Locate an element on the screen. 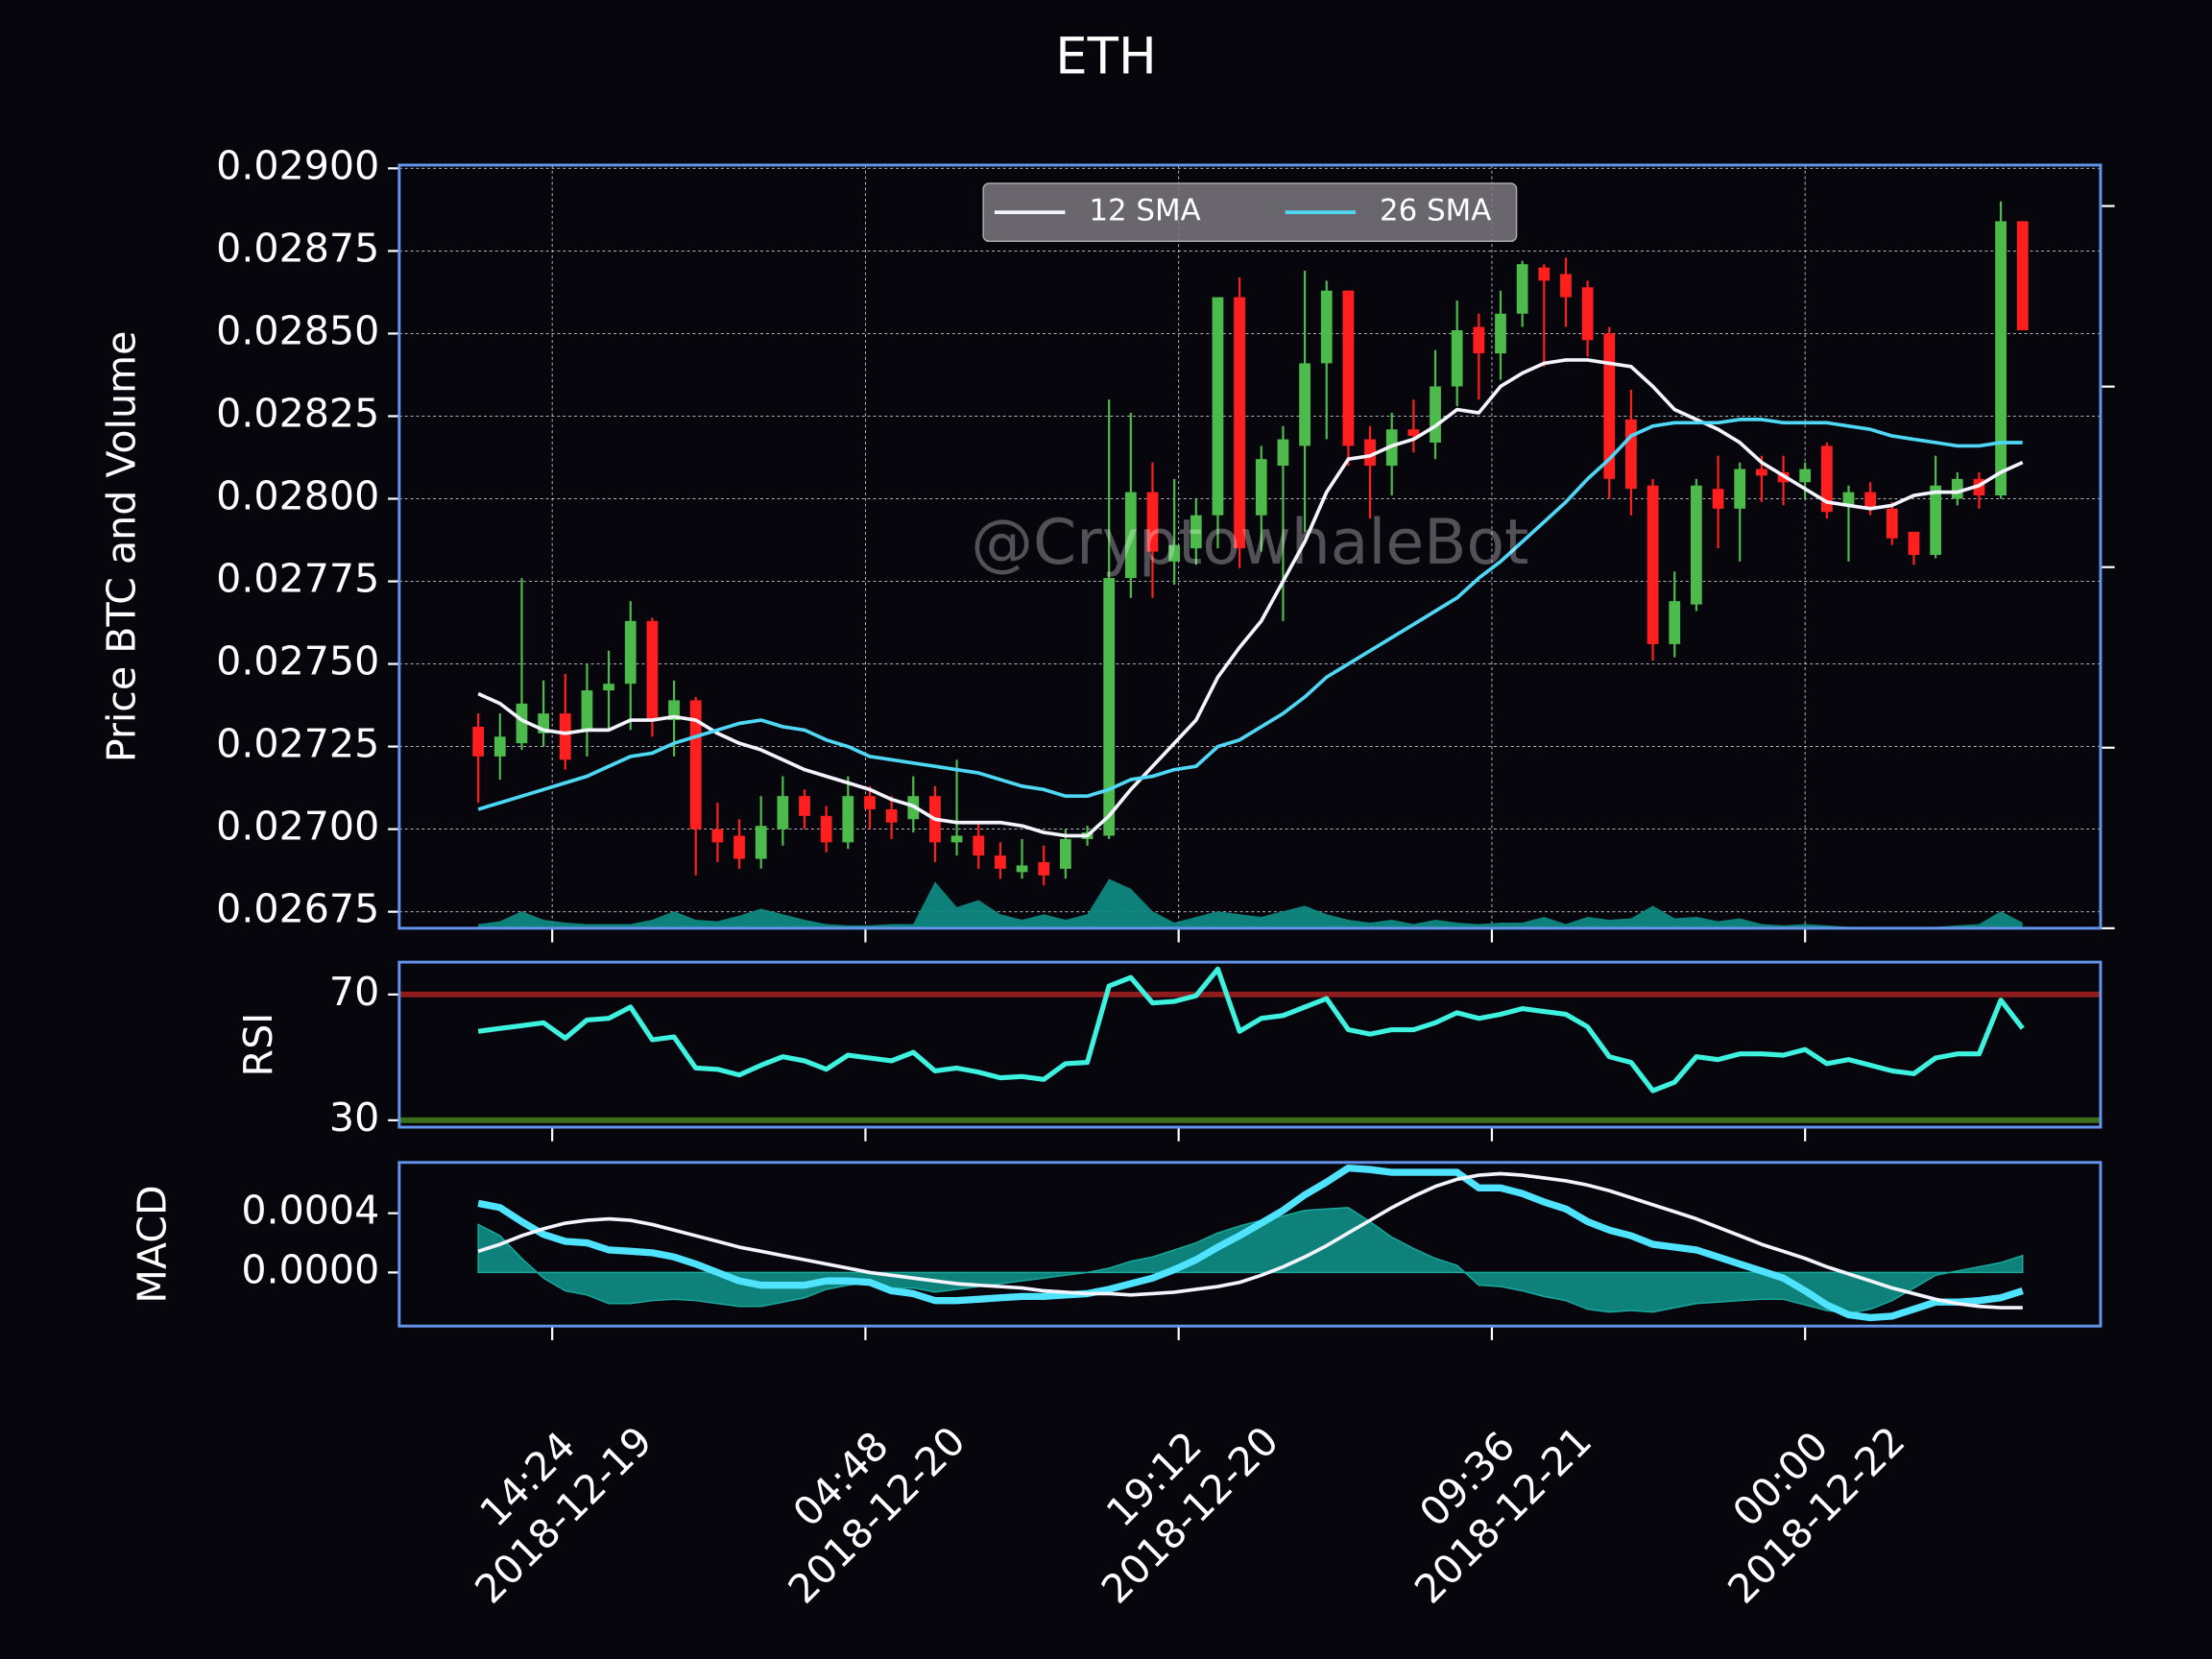 The width and height of the screenshot is (2212, 1659). y-axis-label: MACD is located at coordinates (153, 1244).